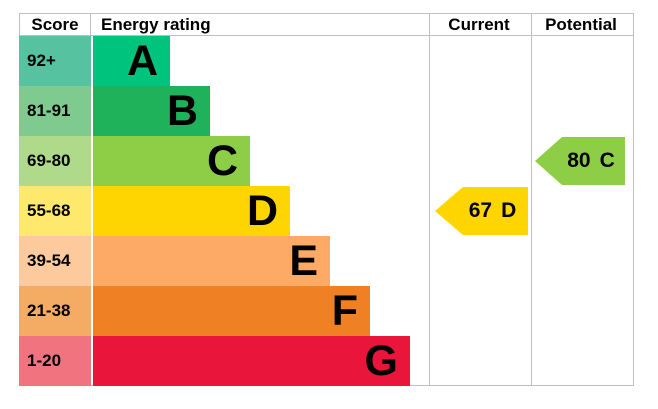 Image resolution: width=658 pixels, height=409 pixels. I want to click on band-row-c: 69-80 C, so click(326, 161).